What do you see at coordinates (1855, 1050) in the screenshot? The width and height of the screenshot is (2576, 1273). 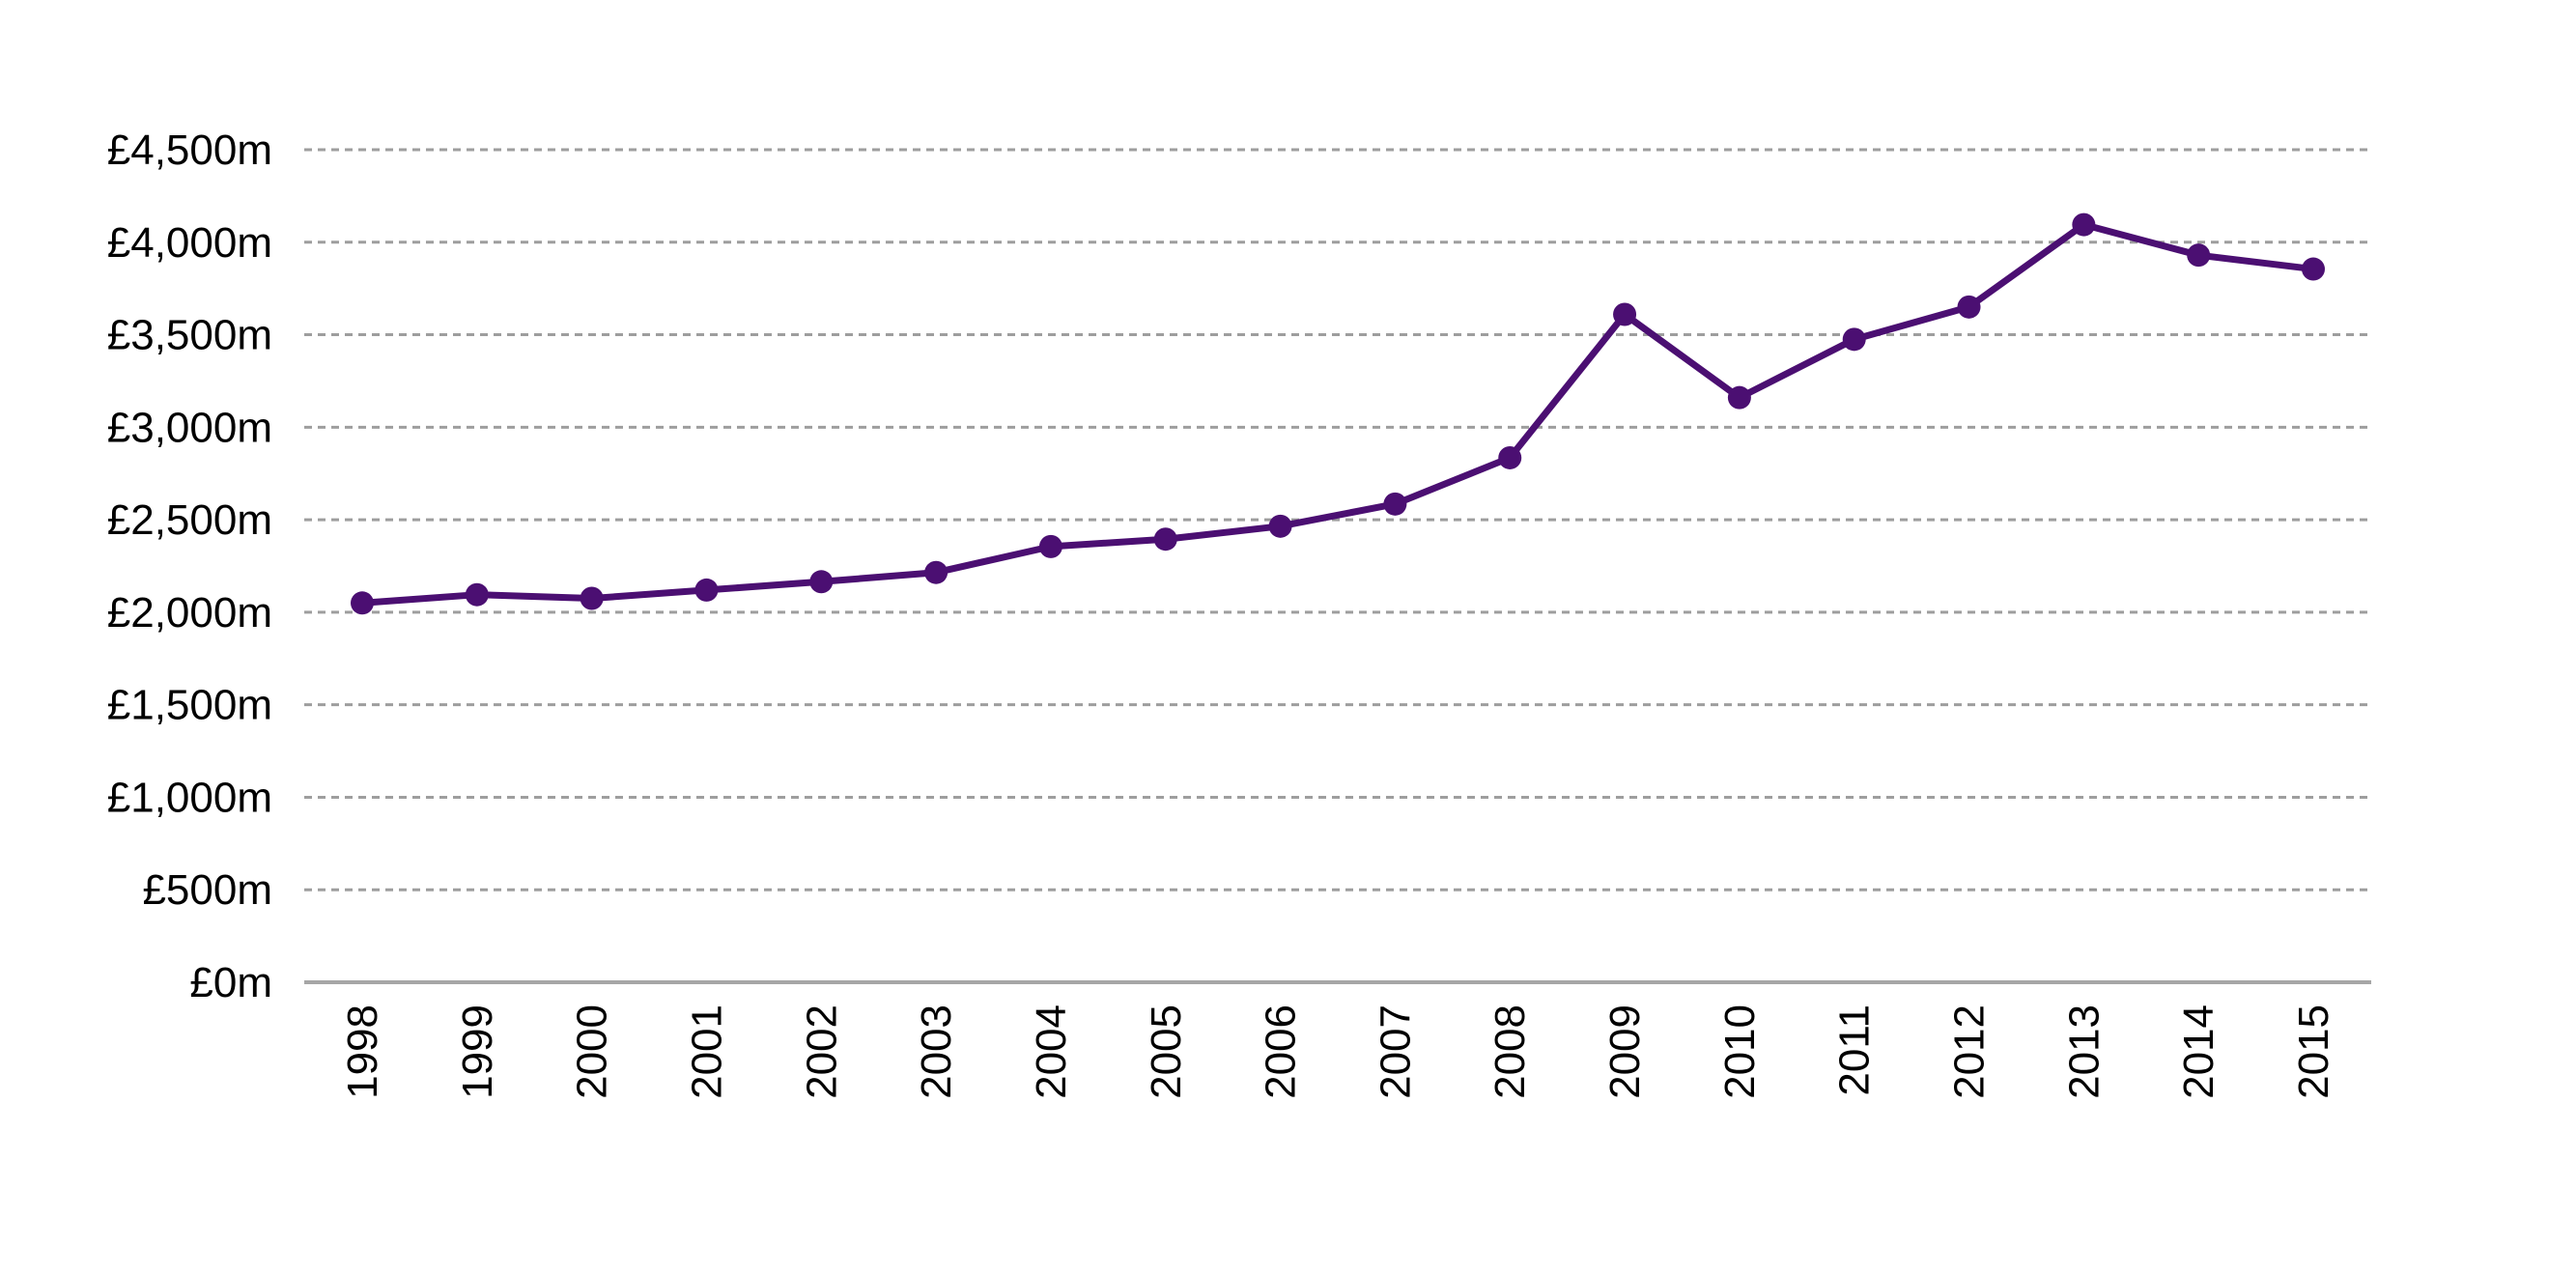 I see `x-tick-label: 2011` at bounding box center [1855, 1050].